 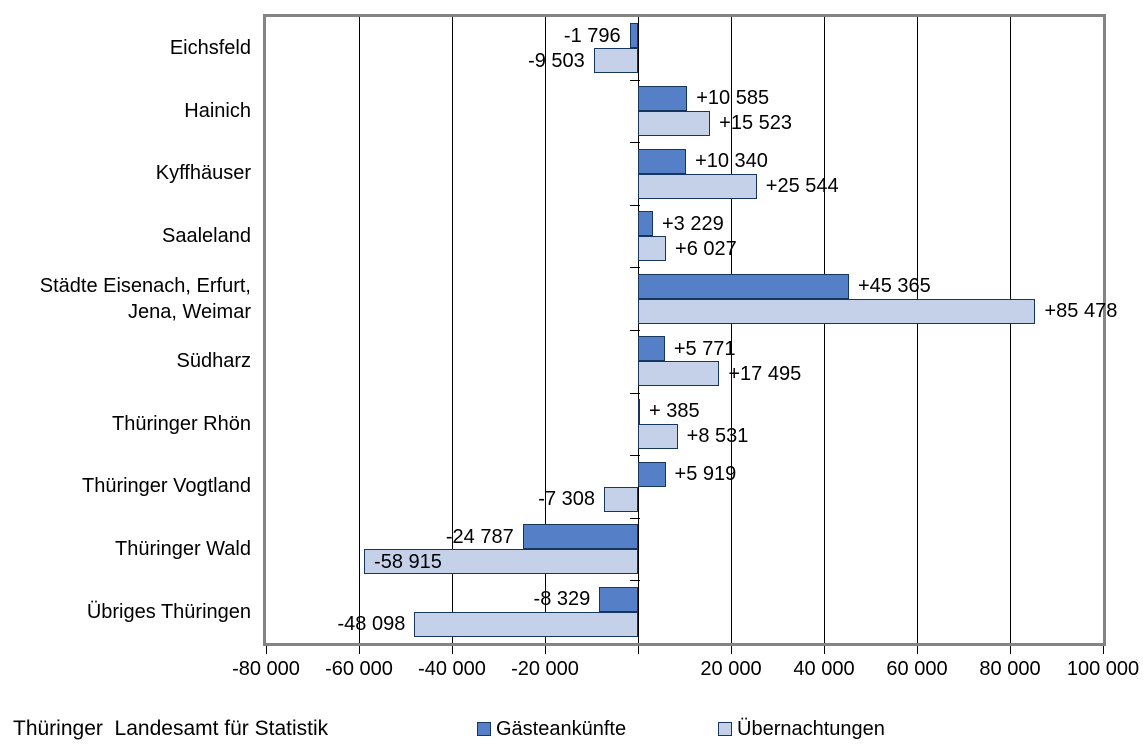 I want to click on bar-value-label: +85 478, so click(x=1081, y=311).